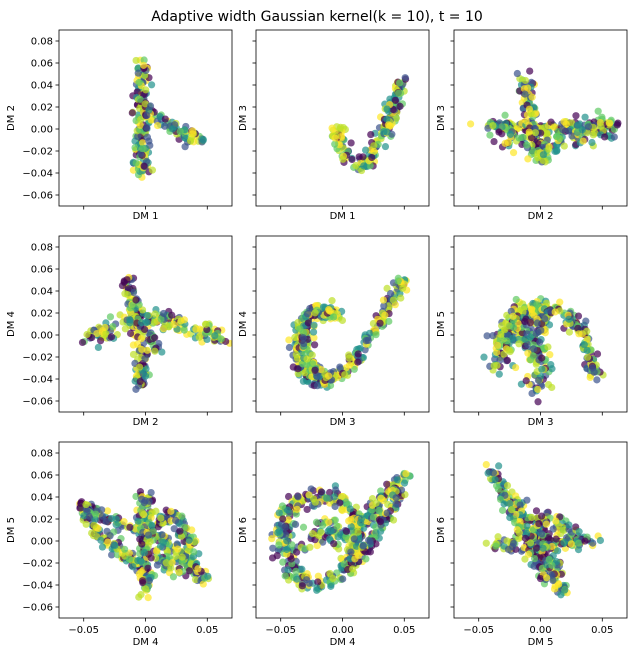 The height and width of the screenshot is (658, 634). Describe the element at coordinates (334, 125) in the screenshot. I see `chart-panel-2: DM 1 DM 3` at that location.